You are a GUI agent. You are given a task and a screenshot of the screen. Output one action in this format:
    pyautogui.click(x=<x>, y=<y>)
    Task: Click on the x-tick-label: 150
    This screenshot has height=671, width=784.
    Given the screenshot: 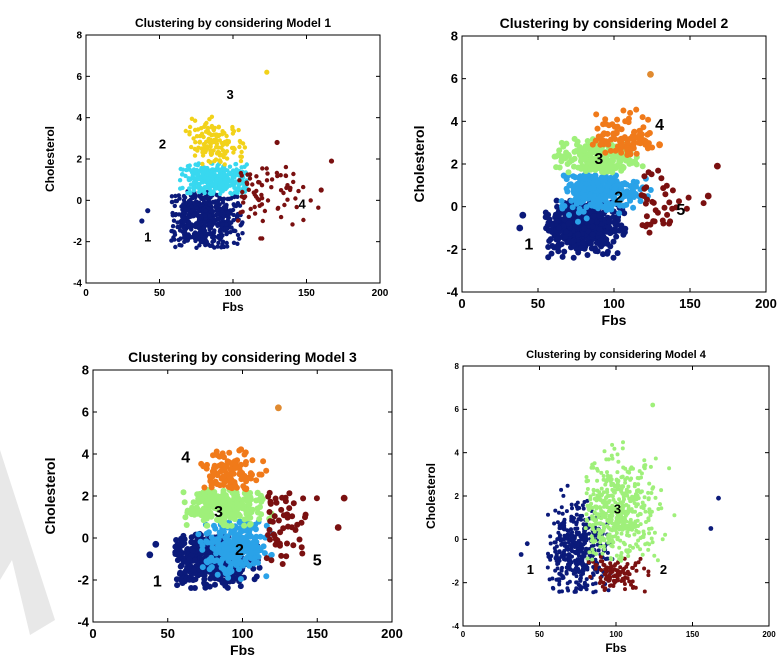 What is the action you would take?
    pyautogui.click(x=306, y=293)
    